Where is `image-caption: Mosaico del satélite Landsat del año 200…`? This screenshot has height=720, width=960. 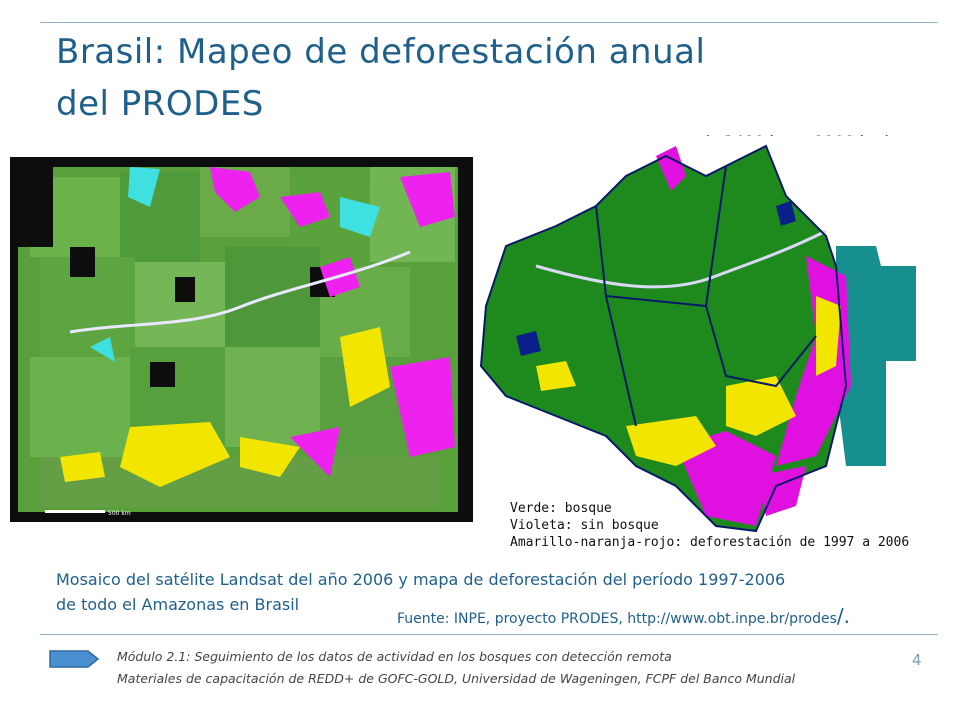 image-caption: Mosaico del satélite Landsat del año 200… is located at coordinates (456, 592).